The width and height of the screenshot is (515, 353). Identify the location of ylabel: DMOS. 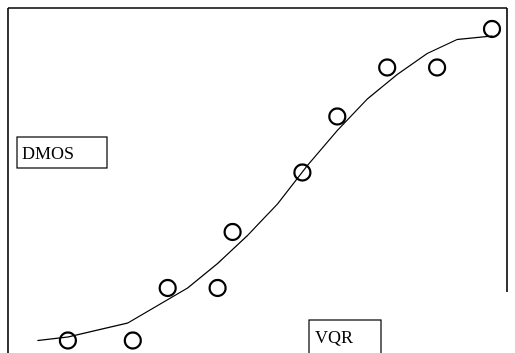
(48, 153).